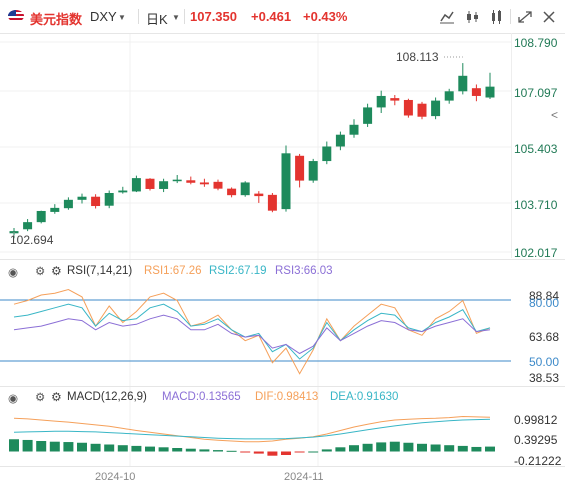 The width and height of the screenshot is (565, 487). What do you see at coordinates (544, 337) in the screenshot?
I see `rsi-axis-label: 63.68` at bounding box center [544, 337].